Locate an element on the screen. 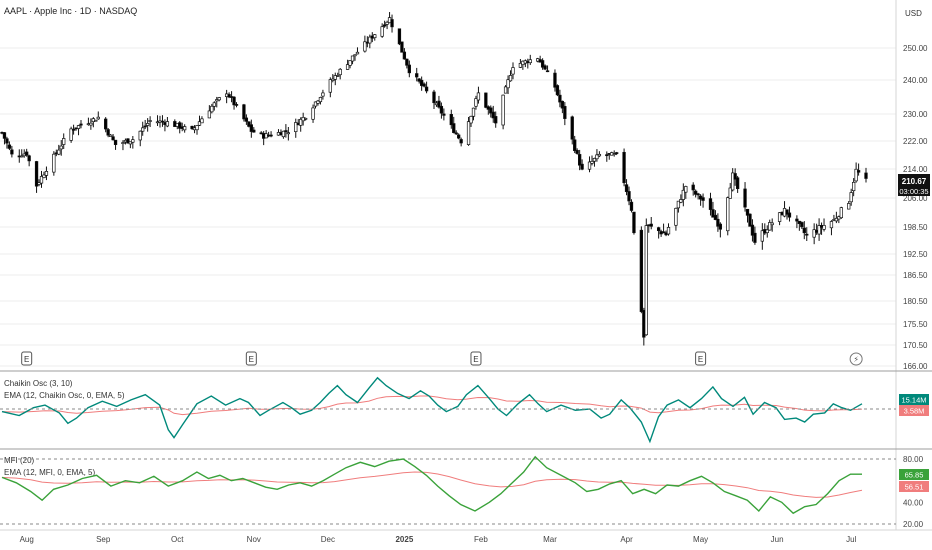 The image size is (932, 550). chaikin-ema-legend: EMA (12, Chaikin Osc, 0, EMA, 5) is located at coordinates (64, 395).